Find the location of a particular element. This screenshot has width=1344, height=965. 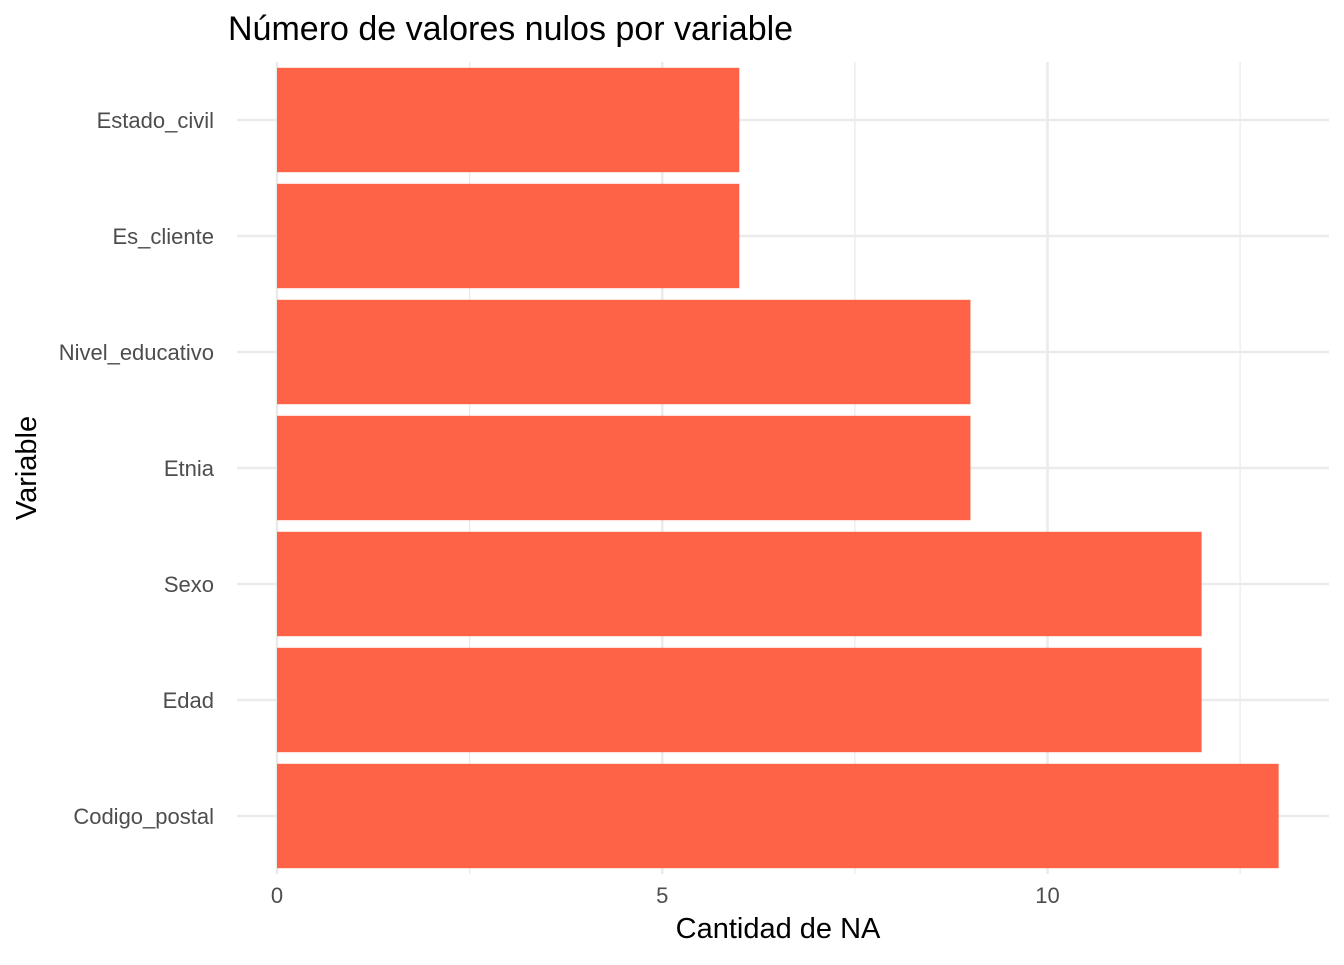

x-tick-label-1: 5 is located at coordinates (662, 895).